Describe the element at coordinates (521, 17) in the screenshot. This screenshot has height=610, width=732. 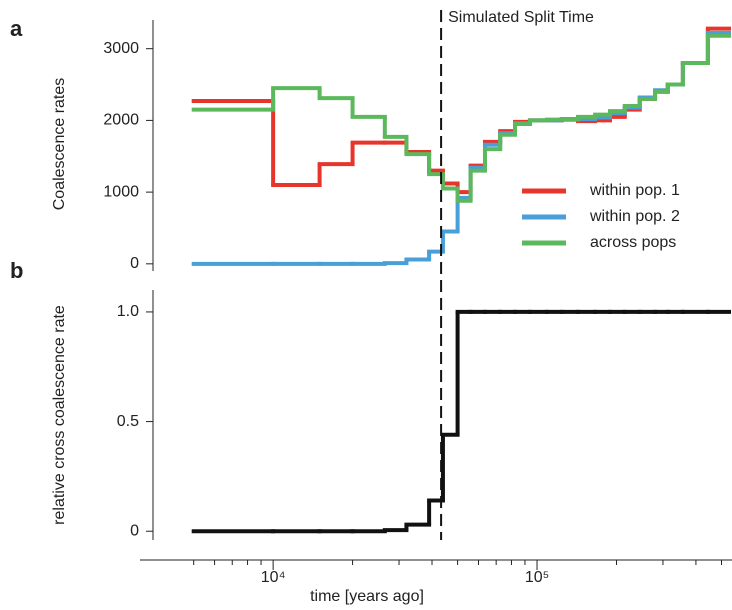
I see `annotation: Simulated Split Time` at that location.